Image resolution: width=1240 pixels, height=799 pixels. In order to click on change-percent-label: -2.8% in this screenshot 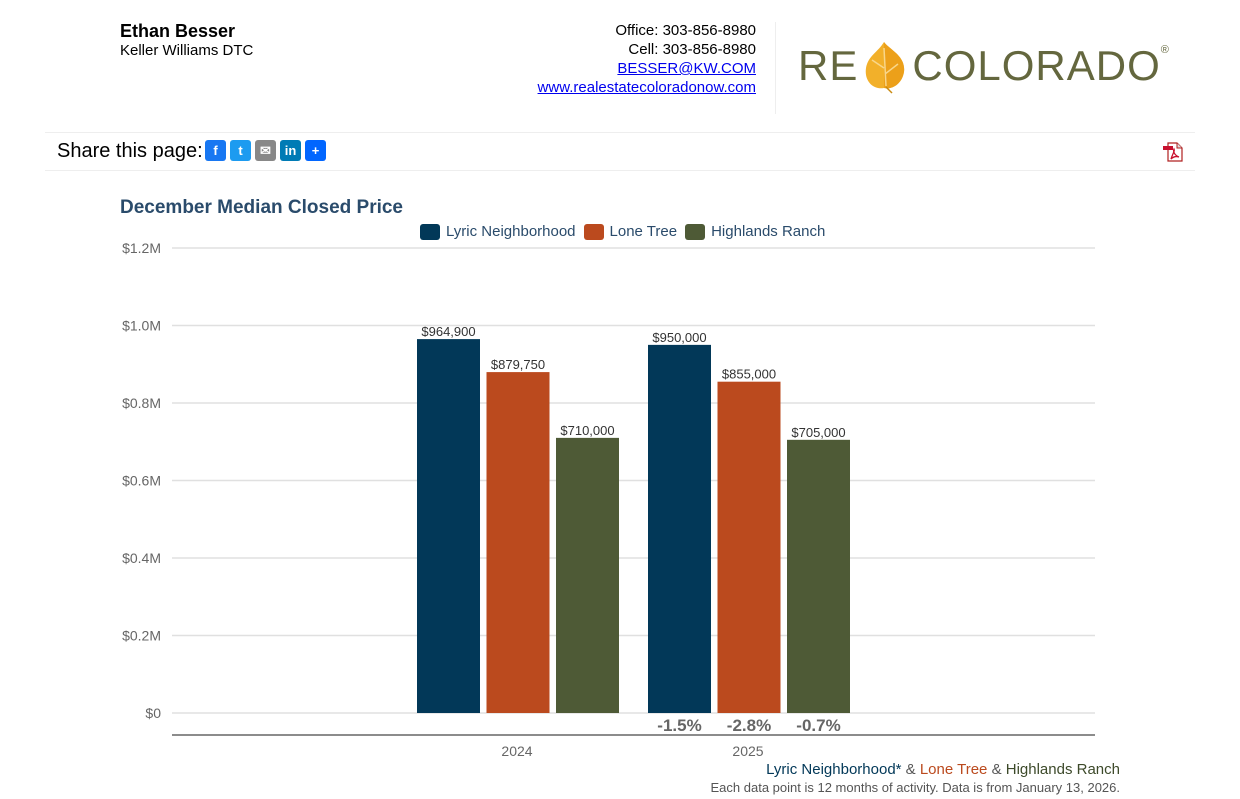, I will do `click(749, 725)`.